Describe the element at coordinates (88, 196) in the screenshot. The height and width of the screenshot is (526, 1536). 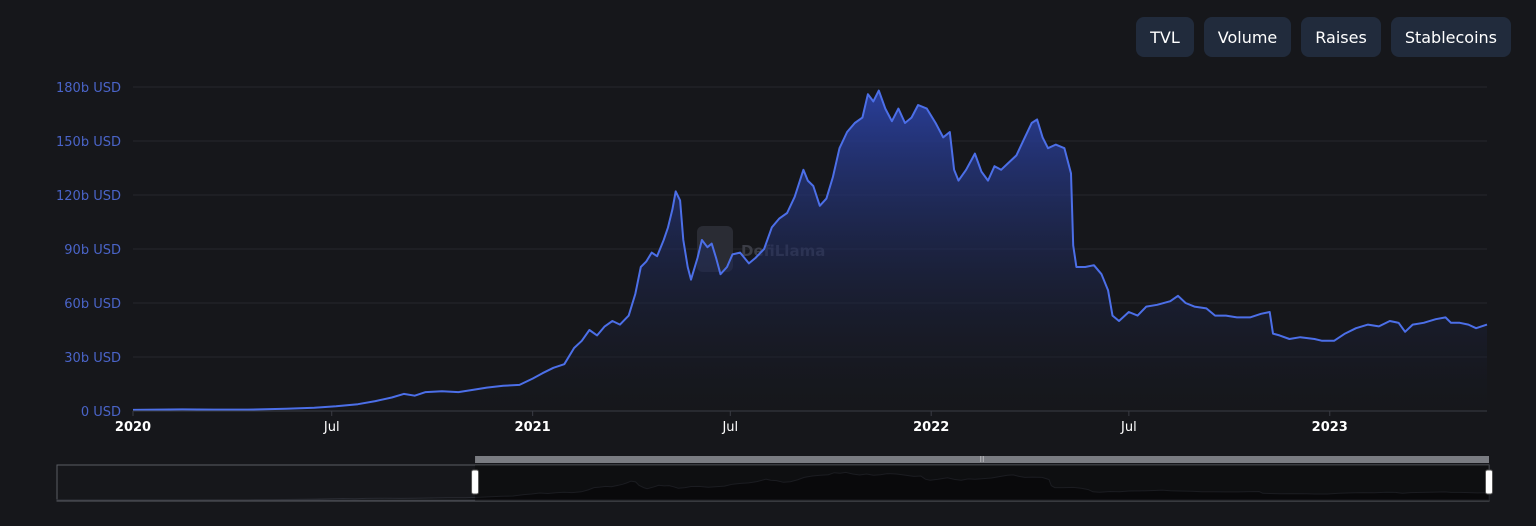
I see `y-tick-label: 120b USD` at that location.